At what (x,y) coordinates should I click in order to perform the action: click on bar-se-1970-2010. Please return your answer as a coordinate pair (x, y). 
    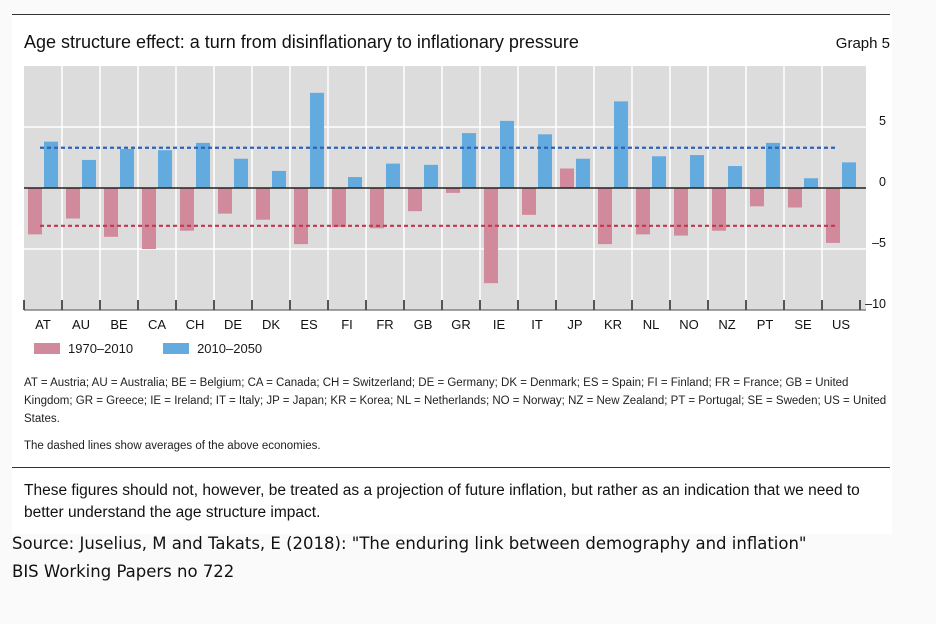
    Looking at the image, I should click on (795, 198).